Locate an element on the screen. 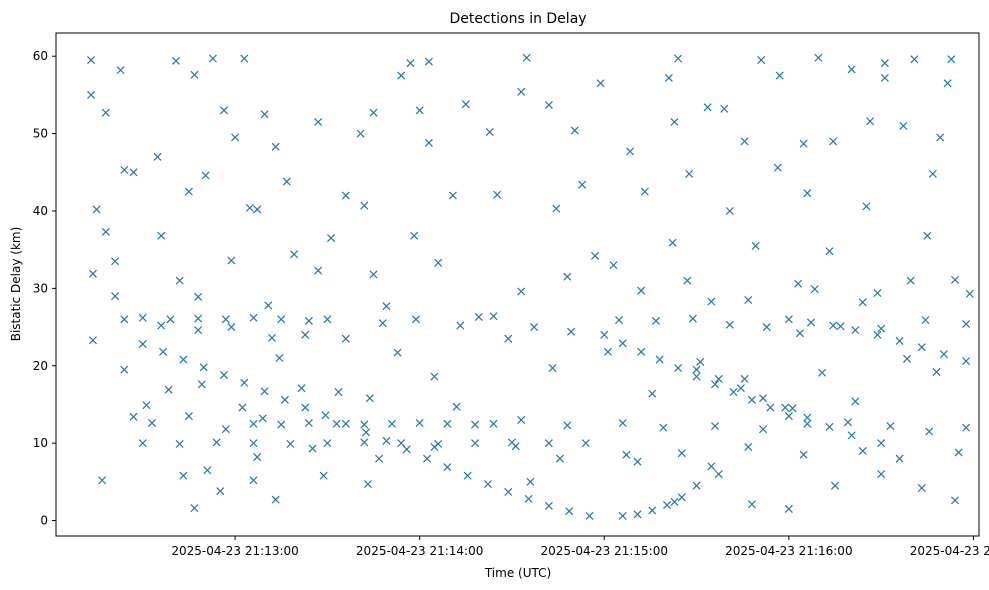 The height and width of the screenshot is (590, 989). x-tick-label: 2025-04-23 21:13:00 is located at coordinates (234, 551).